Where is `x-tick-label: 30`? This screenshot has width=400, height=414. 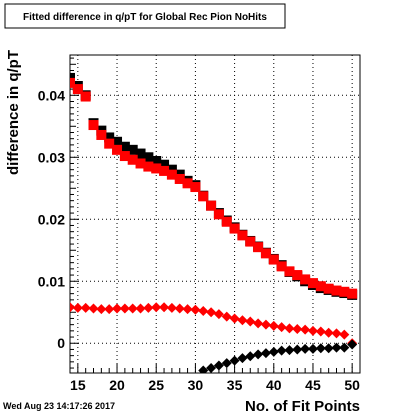 x-tick-label: 30 is located at coordinates (196, 385).